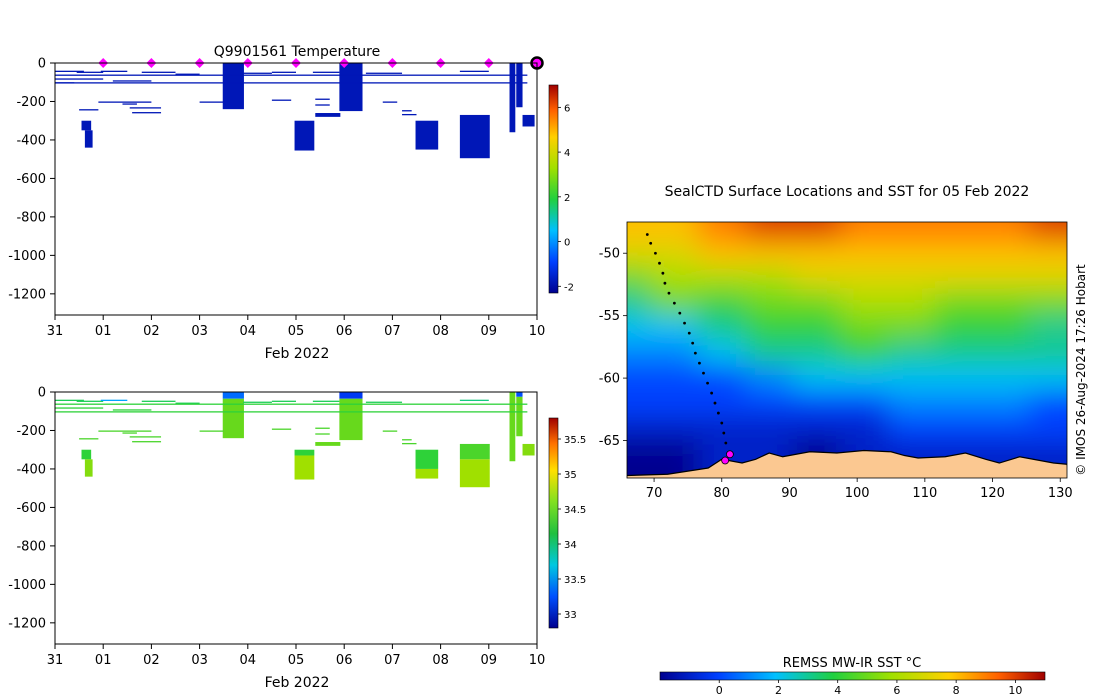 This screenshot has width=1100, height=700. What do you see at coordinates (869, 688) in the screenshot?
I see `sst-colorbar-ticks: 0 2 4 6 8 10` at bounding box center [869, 688].